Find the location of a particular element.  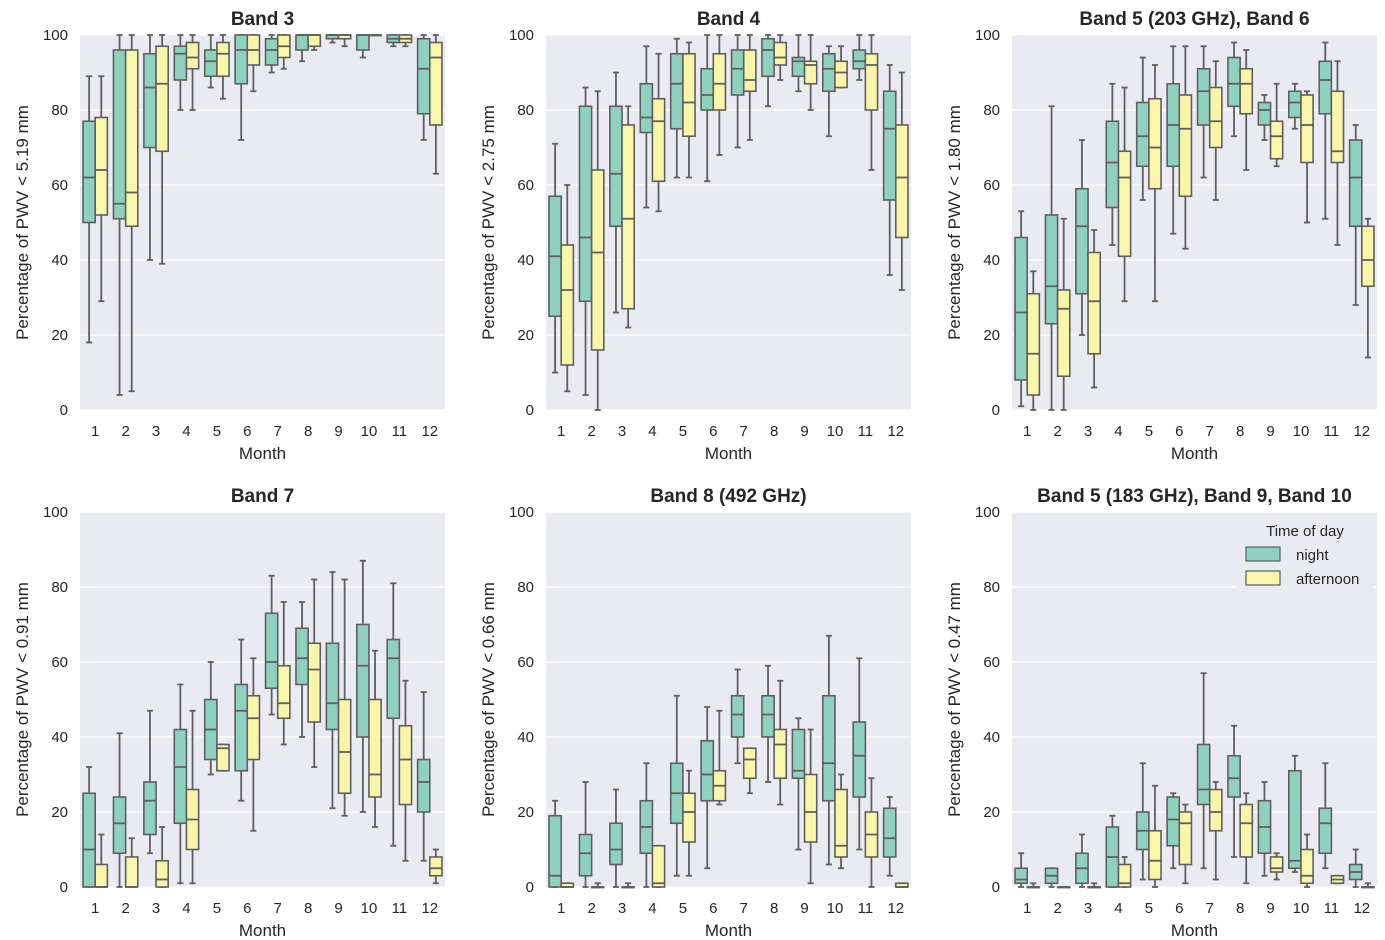

y-axis-label: Percentage of PWV < 0.91 mm is located at coordinates (22, 699).